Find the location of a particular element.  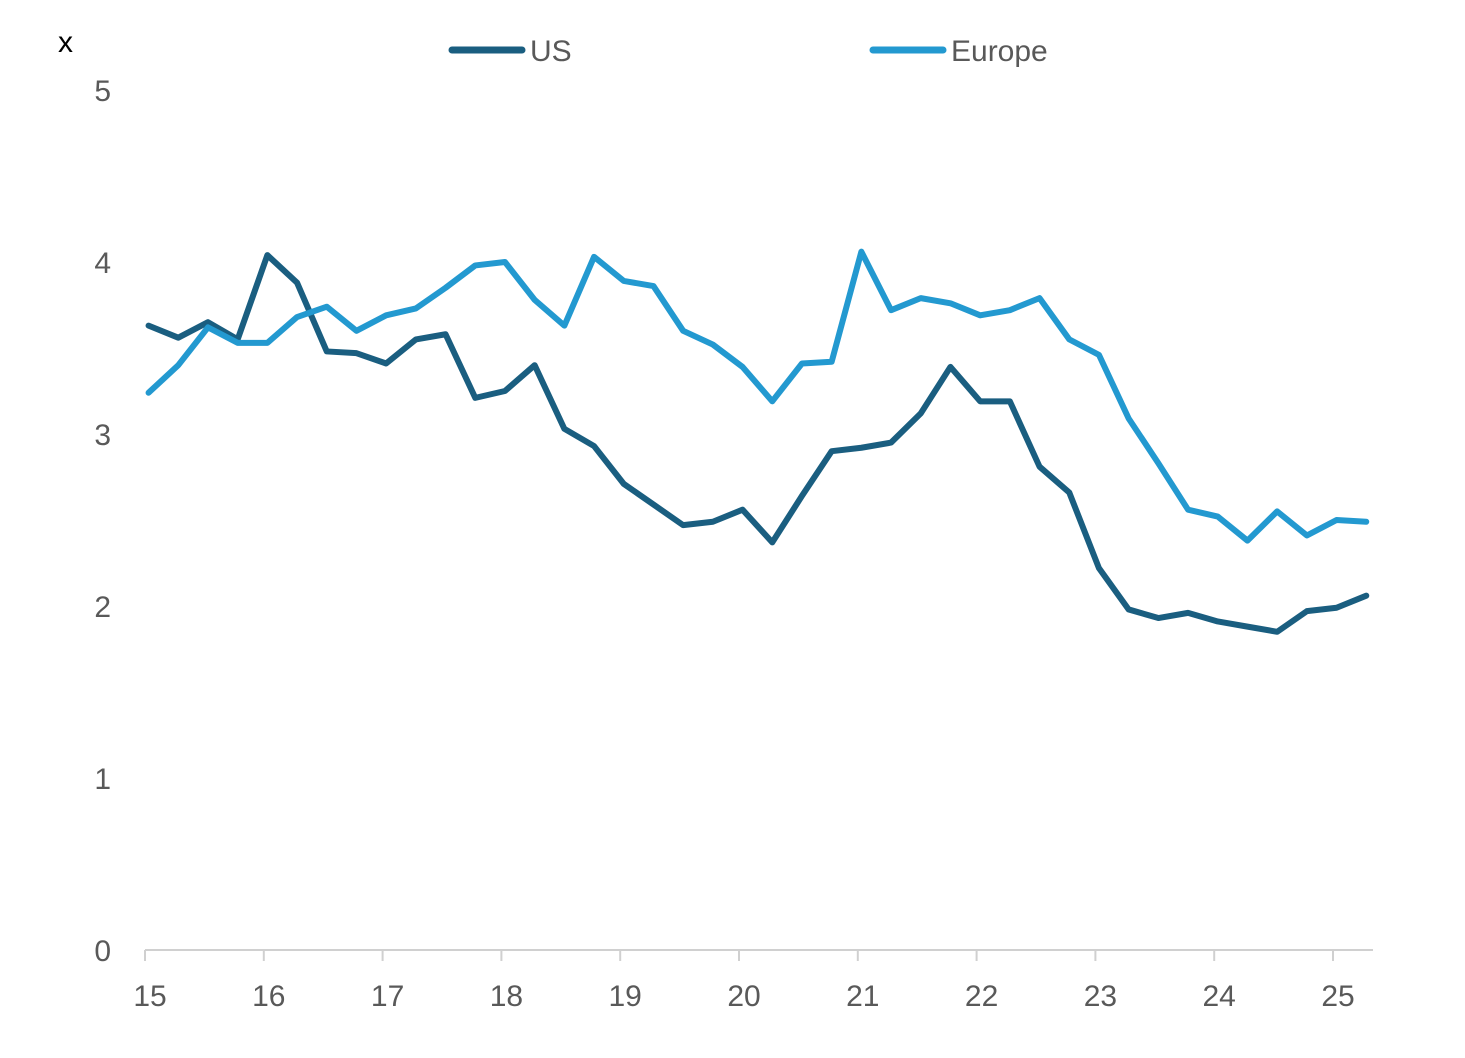

x-tick-label: 22 is located at coordinates (981, 996).